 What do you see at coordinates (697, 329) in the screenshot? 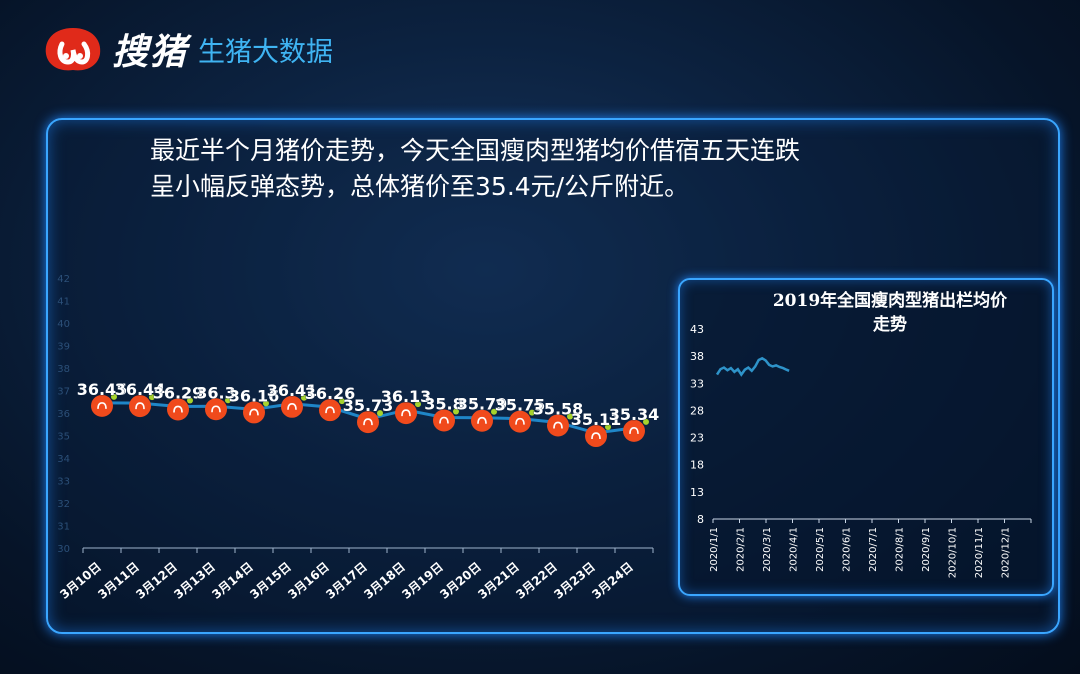
I see `y-tick-label: 43` at bounding box center [697, 329].